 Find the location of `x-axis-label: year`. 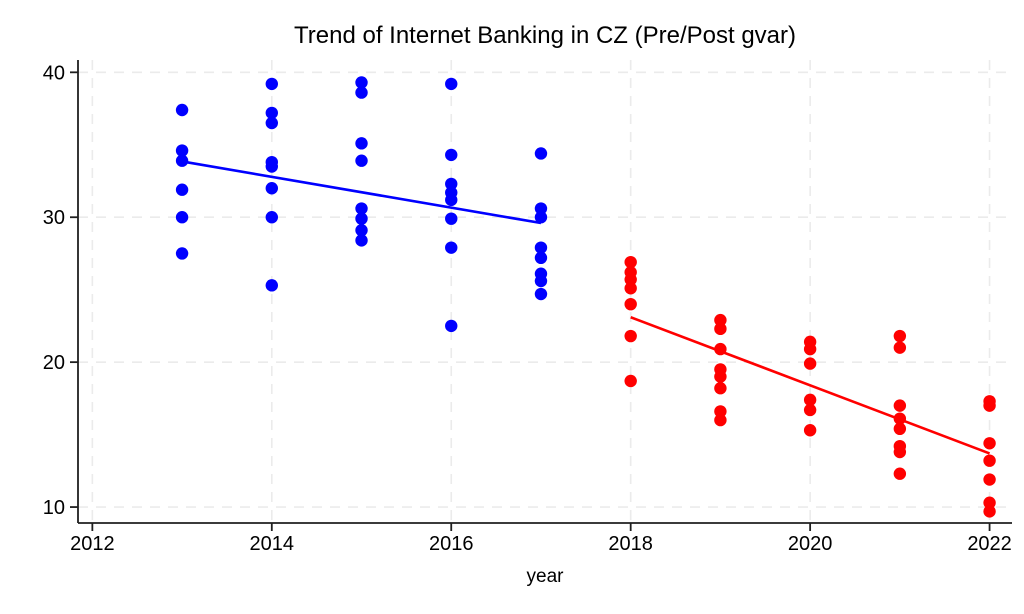

x-axis-label: year is located at coordinates (545, 576).